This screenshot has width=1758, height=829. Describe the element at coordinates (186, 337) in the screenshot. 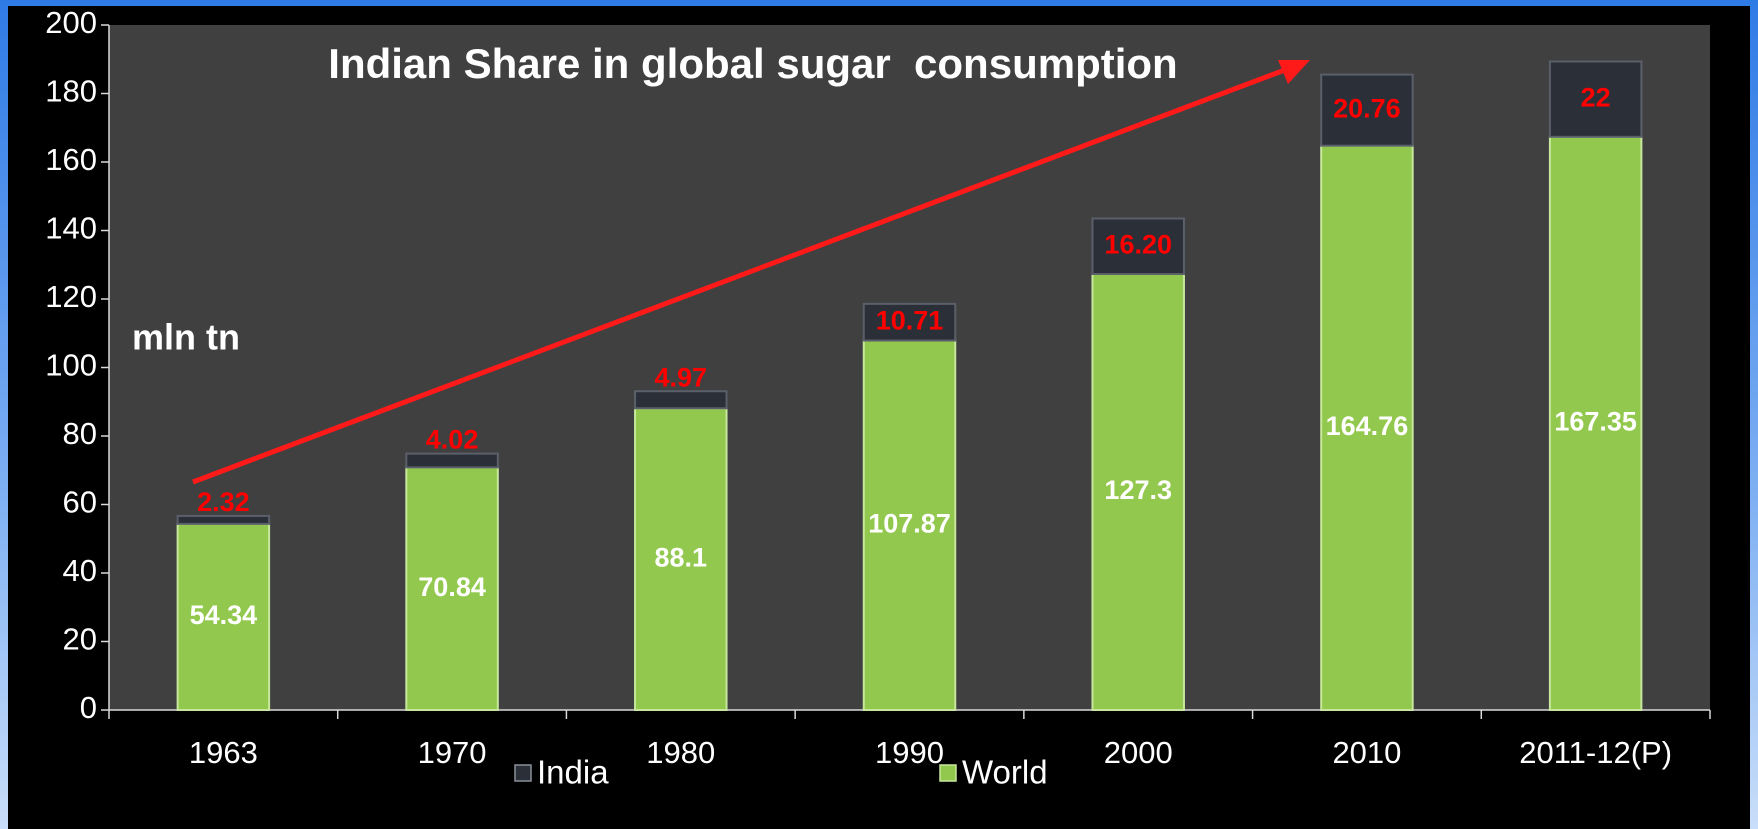

I see `unit-annotation: mln tn` at that location.